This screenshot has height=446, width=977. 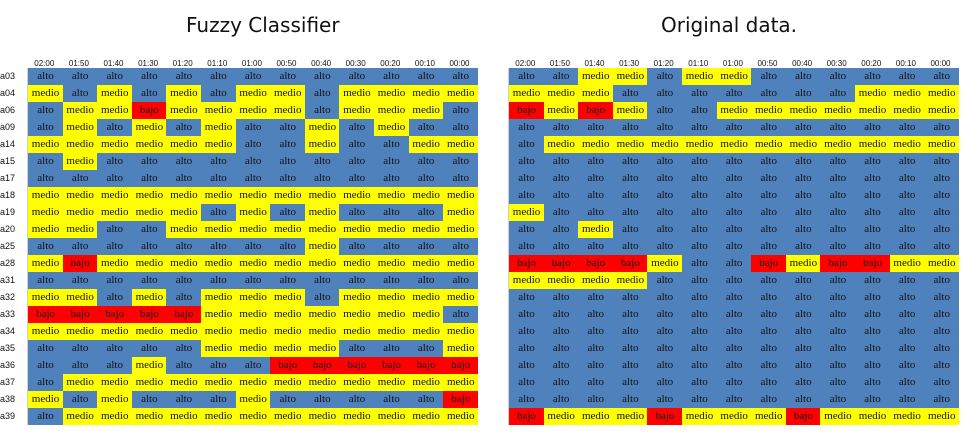 I want to click on original-data-title: Original data., so click(x=729, y=25).